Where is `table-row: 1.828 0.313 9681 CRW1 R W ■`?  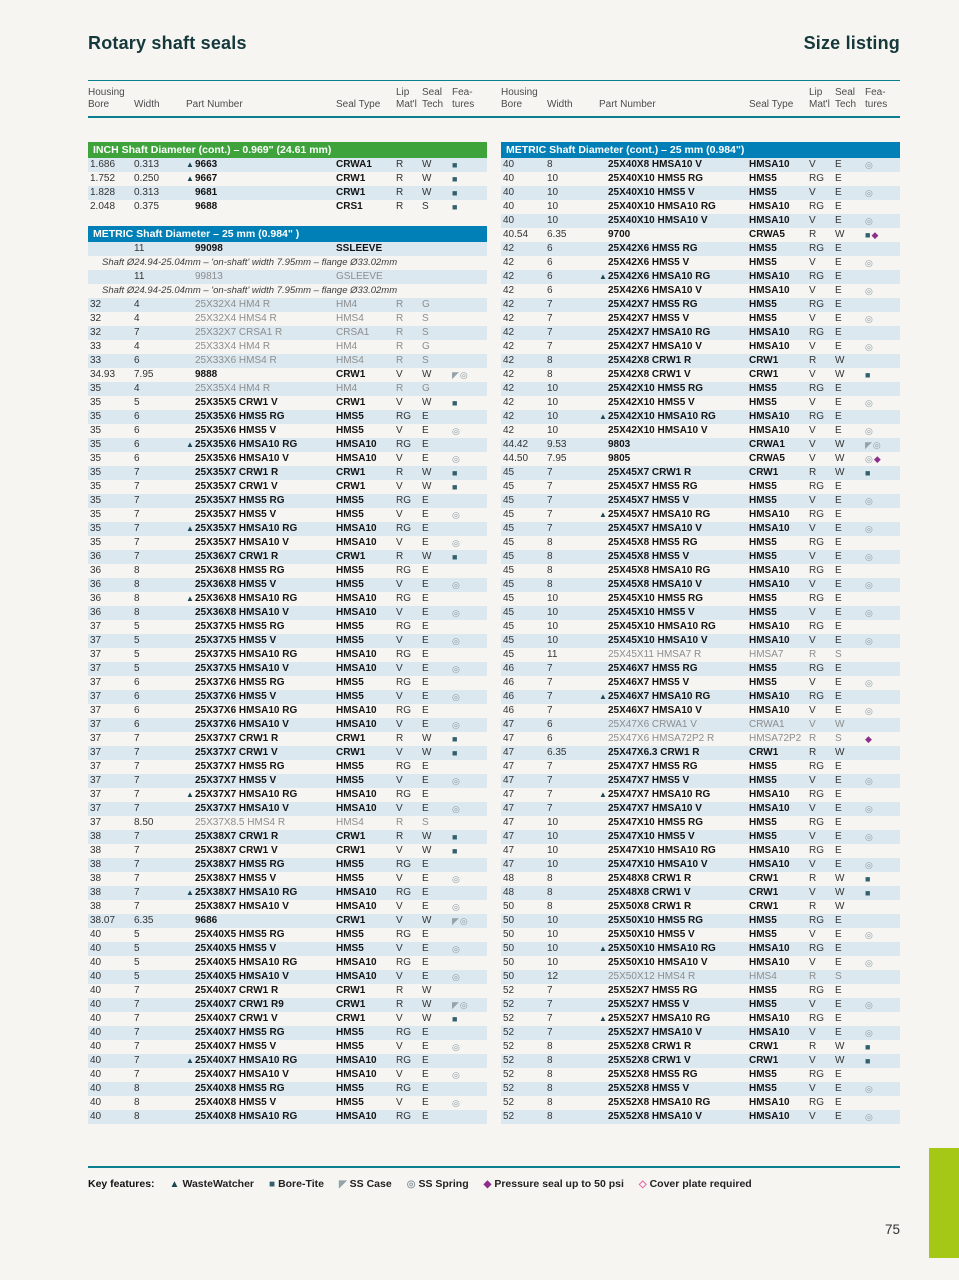 table-row: 1.828 0.313 9681 CRW1 R W ■ is located at coordinates (287, 193).